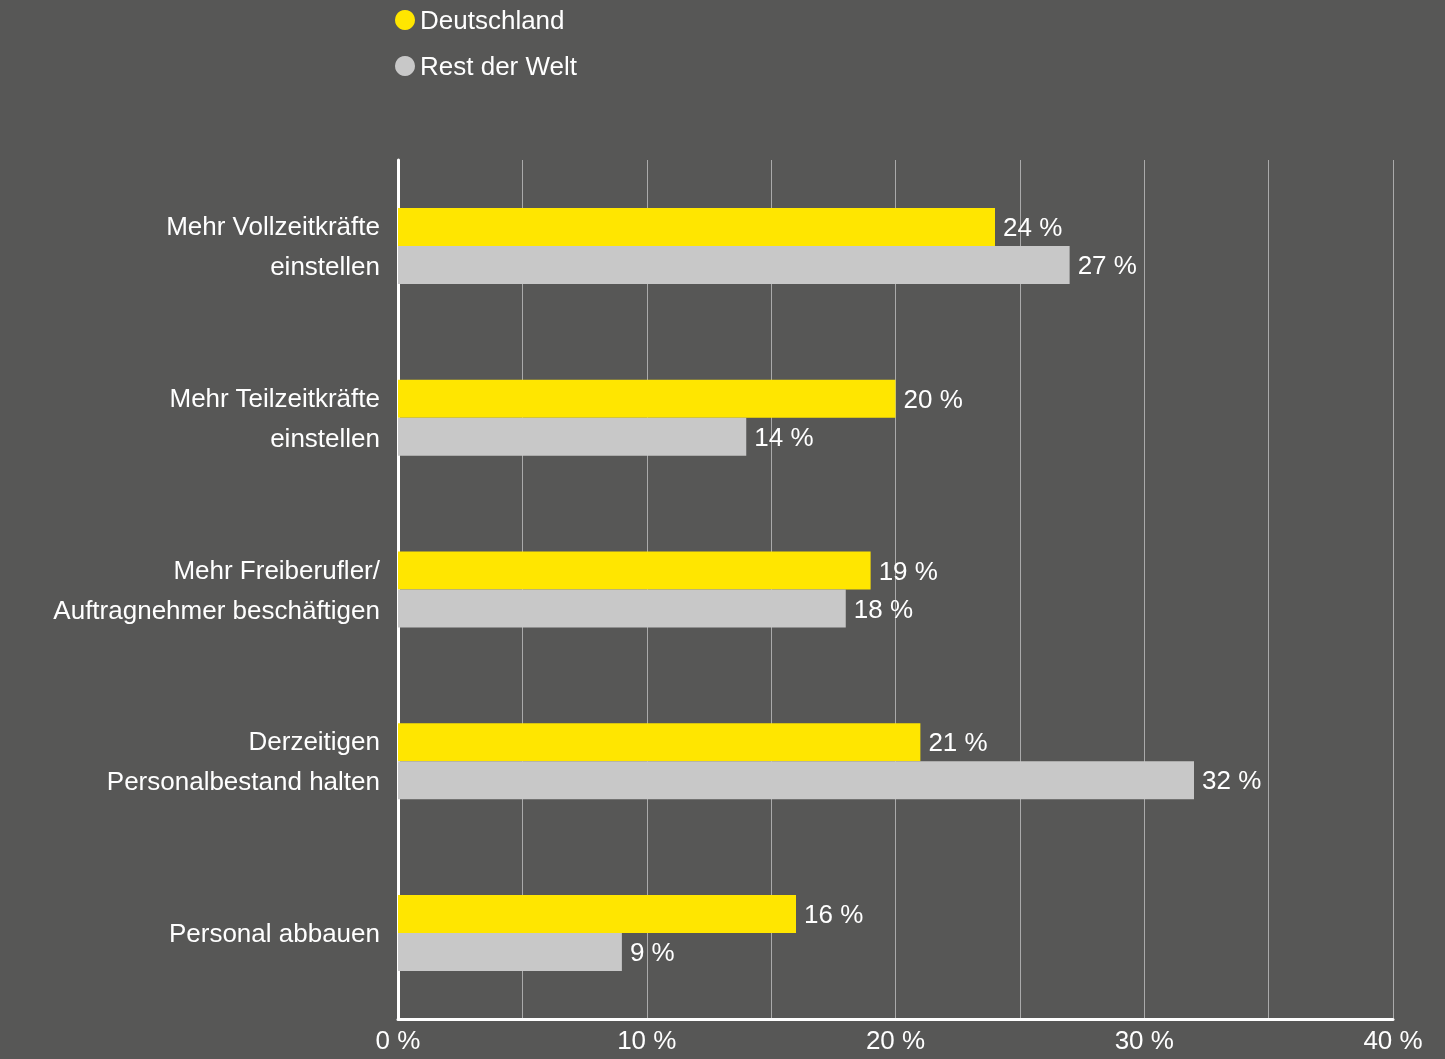 The image size is (1445, 1059). Describe the element at coordinates (652, 952) in the screenshot. I see `data-label: 9 %` at that location.